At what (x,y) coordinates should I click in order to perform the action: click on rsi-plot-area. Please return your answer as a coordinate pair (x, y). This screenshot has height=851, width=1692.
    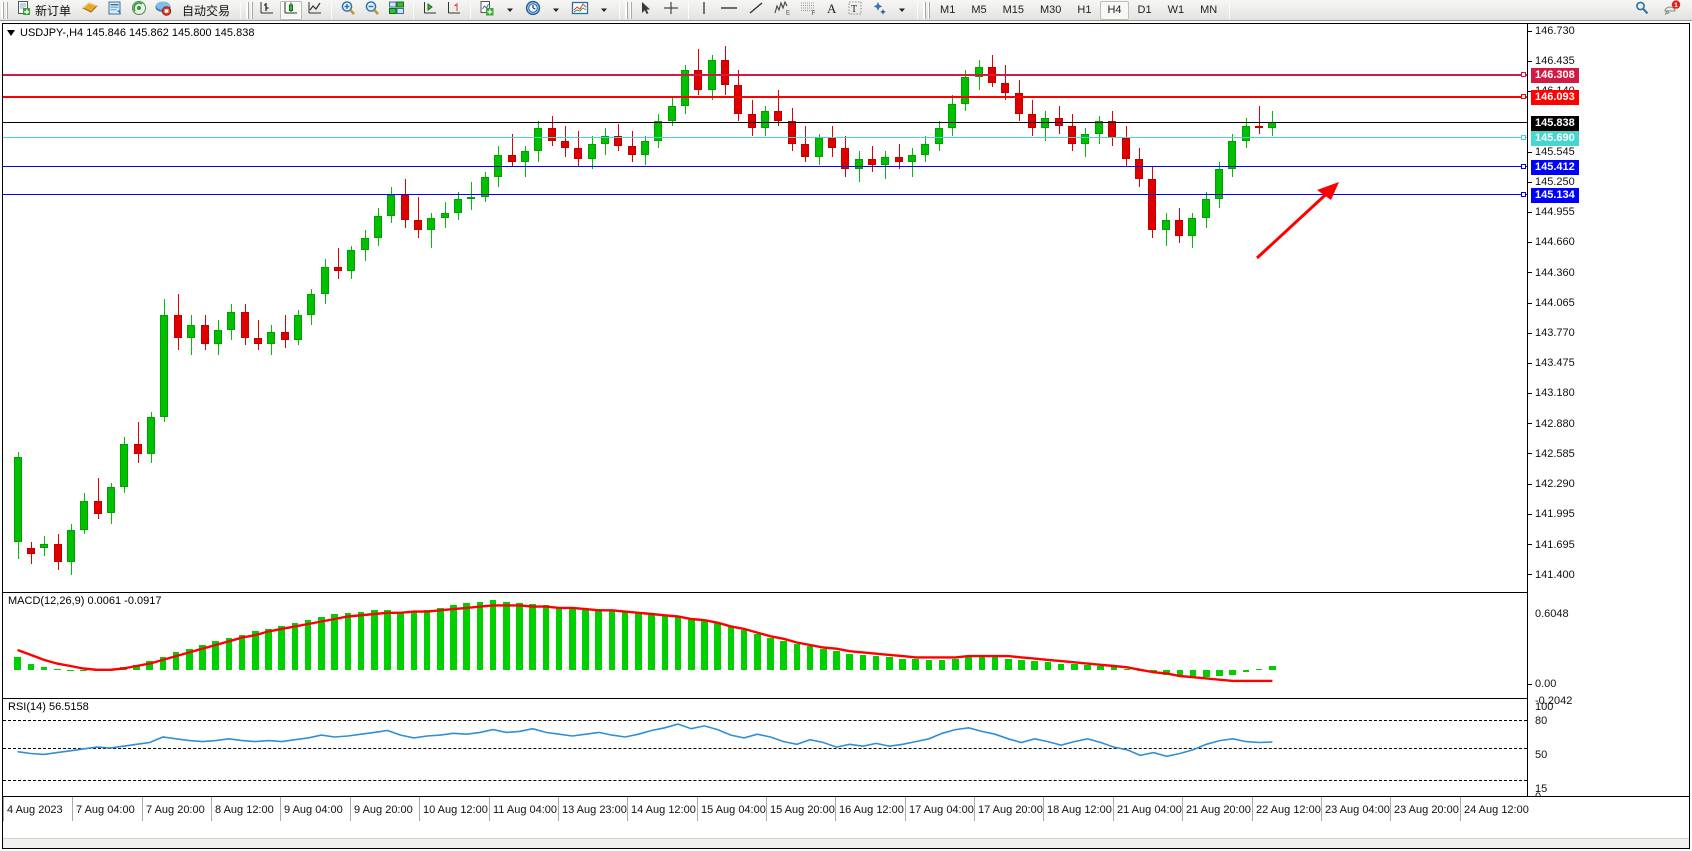
    Looking at the image, I should click on (765, 747).